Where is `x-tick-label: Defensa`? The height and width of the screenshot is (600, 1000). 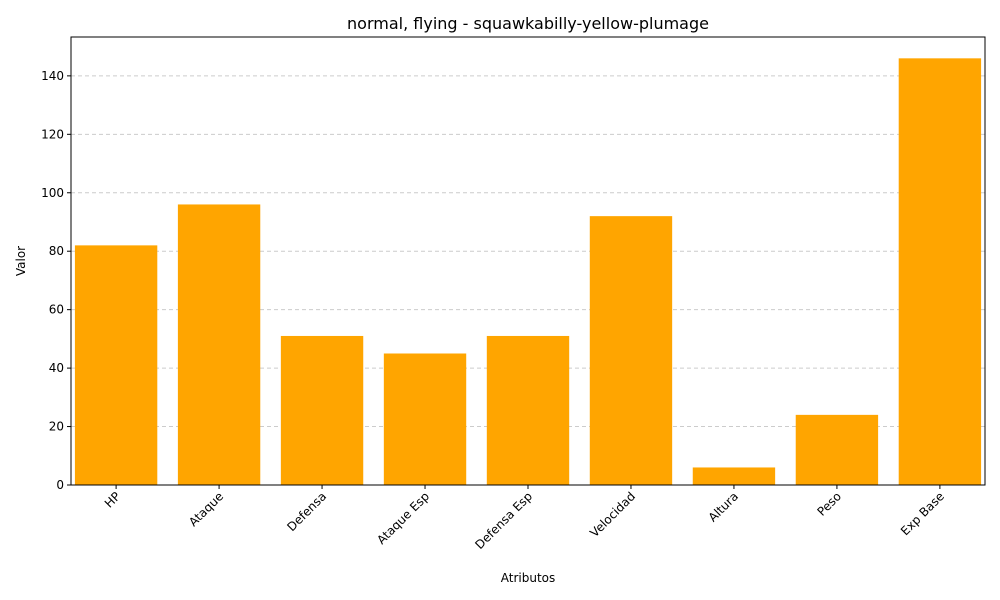 x-tick-label: Defensa is located at coordinates (306, 511).